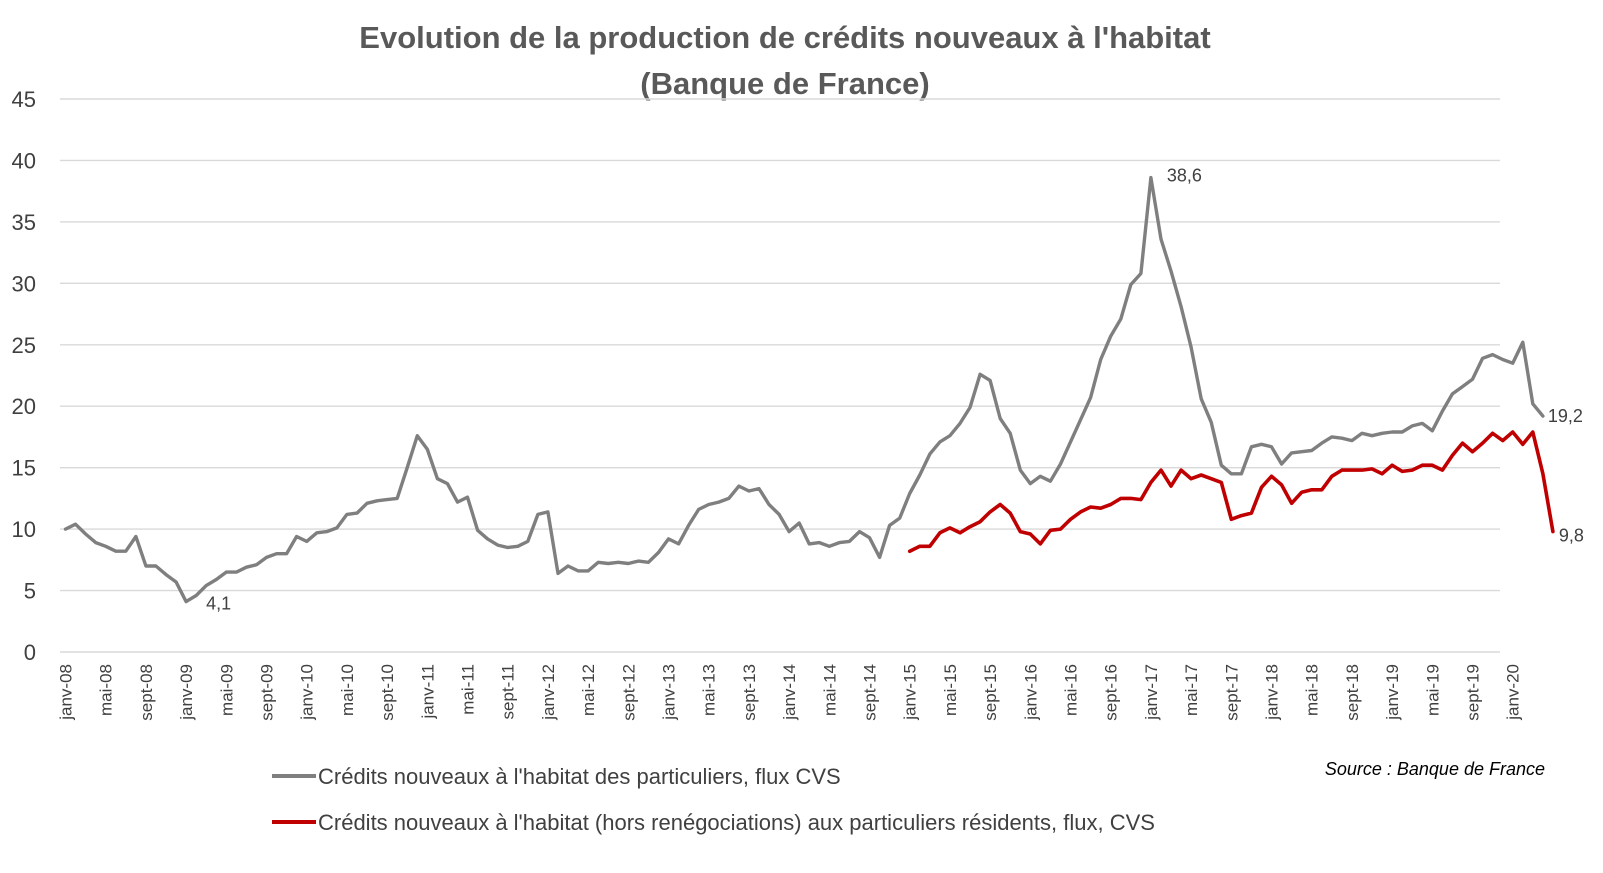 The width and height of the screenshot is (1603, 873). What do you see at coordinates (1473, 692) in the screenshot?
I see `x-tick-label: sept-19` at bounding box center [1473, 692].